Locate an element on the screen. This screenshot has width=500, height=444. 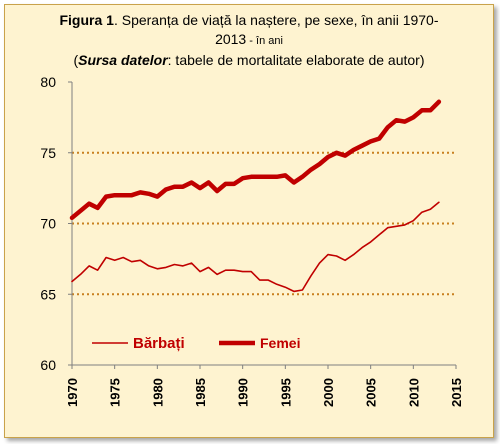
x-tick-label: 2010 is located at coordinates (413, 392).